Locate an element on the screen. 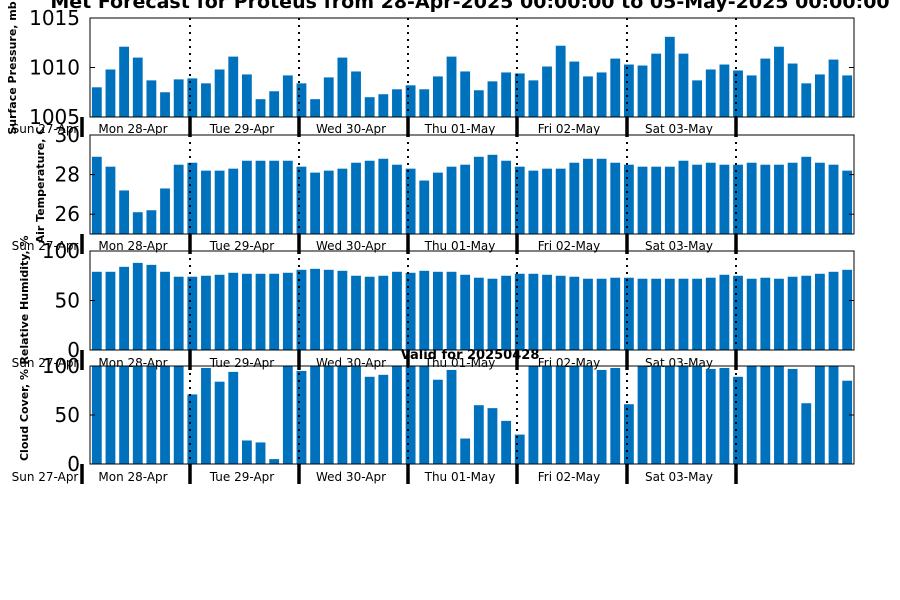  y-axis-label: Relative Humidity, % is located at coordinates (24, 299).